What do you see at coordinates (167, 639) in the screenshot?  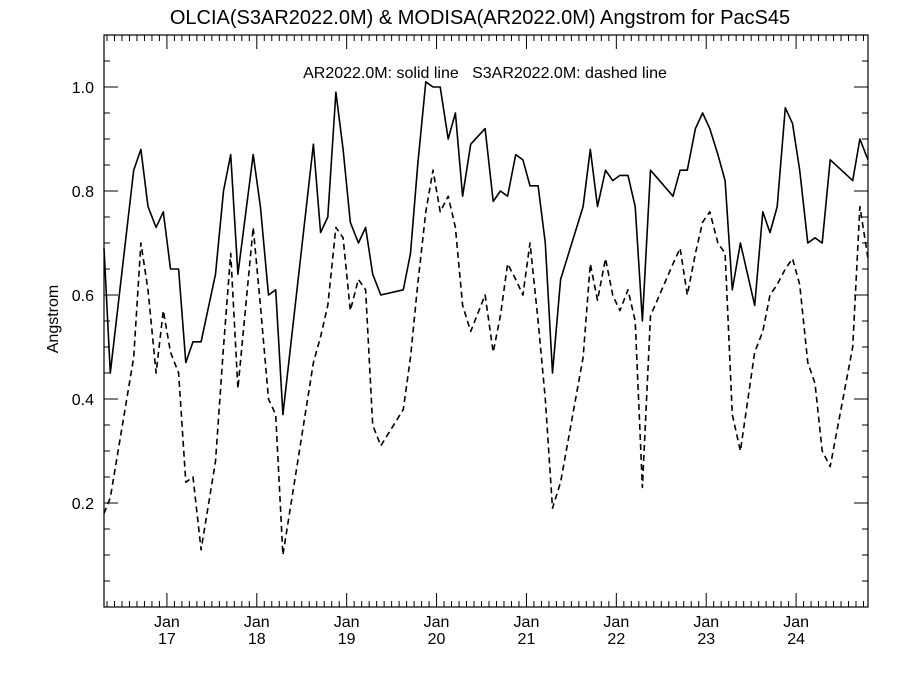 I see `x-tick-label-year: 17` at bounding box center [167, 639].